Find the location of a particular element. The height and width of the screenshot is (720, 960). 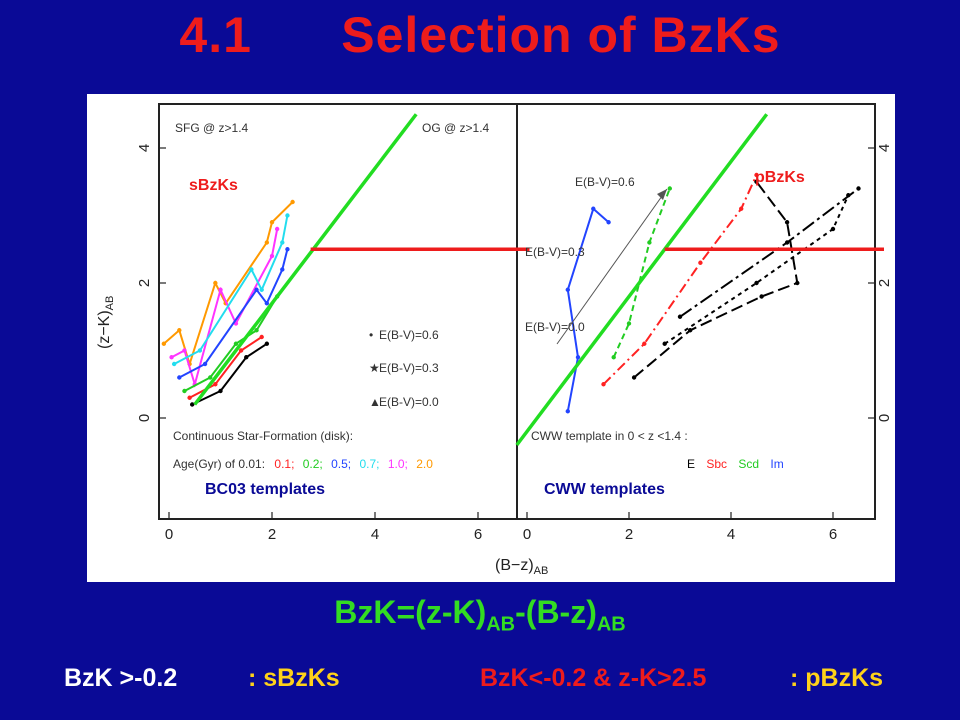

formula-lhs: BzK=(z-K) is located at coordinates (410, 612).